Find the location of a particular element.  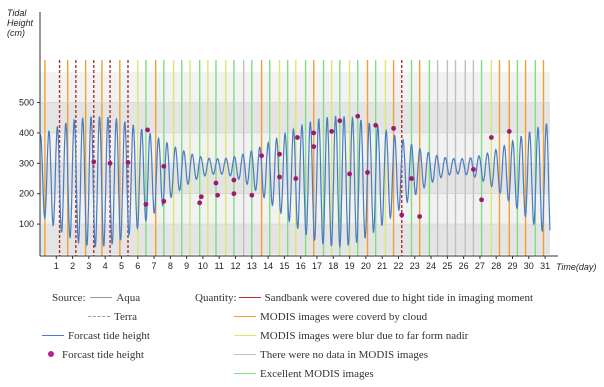

y-axis-title-line-3: (cm) is located at coordinates (16, 33).